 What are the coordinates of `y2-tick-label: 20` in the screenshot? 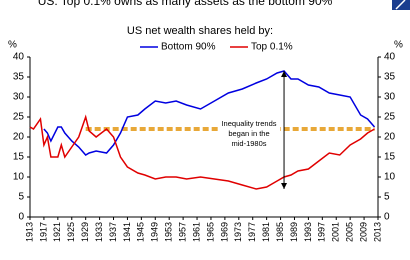 It's located at (390, 137).